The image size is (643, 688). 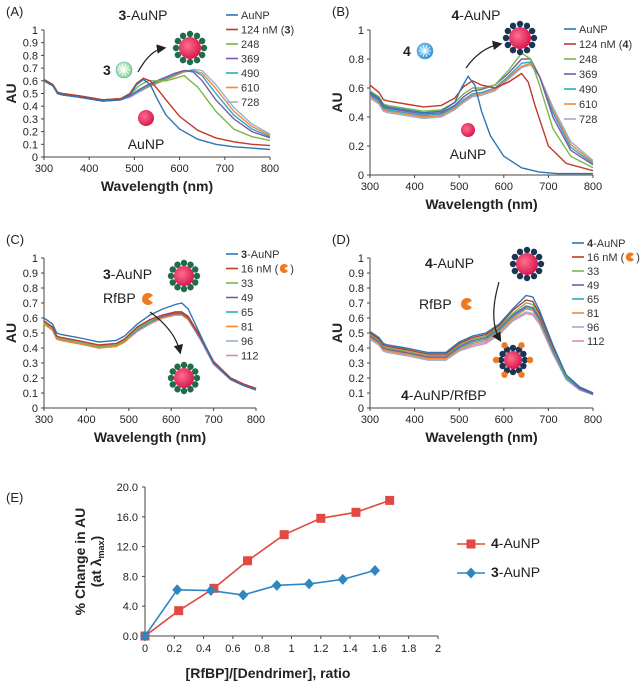 I want to click on legend-entry: AuNP, so click(x=255, y=16).